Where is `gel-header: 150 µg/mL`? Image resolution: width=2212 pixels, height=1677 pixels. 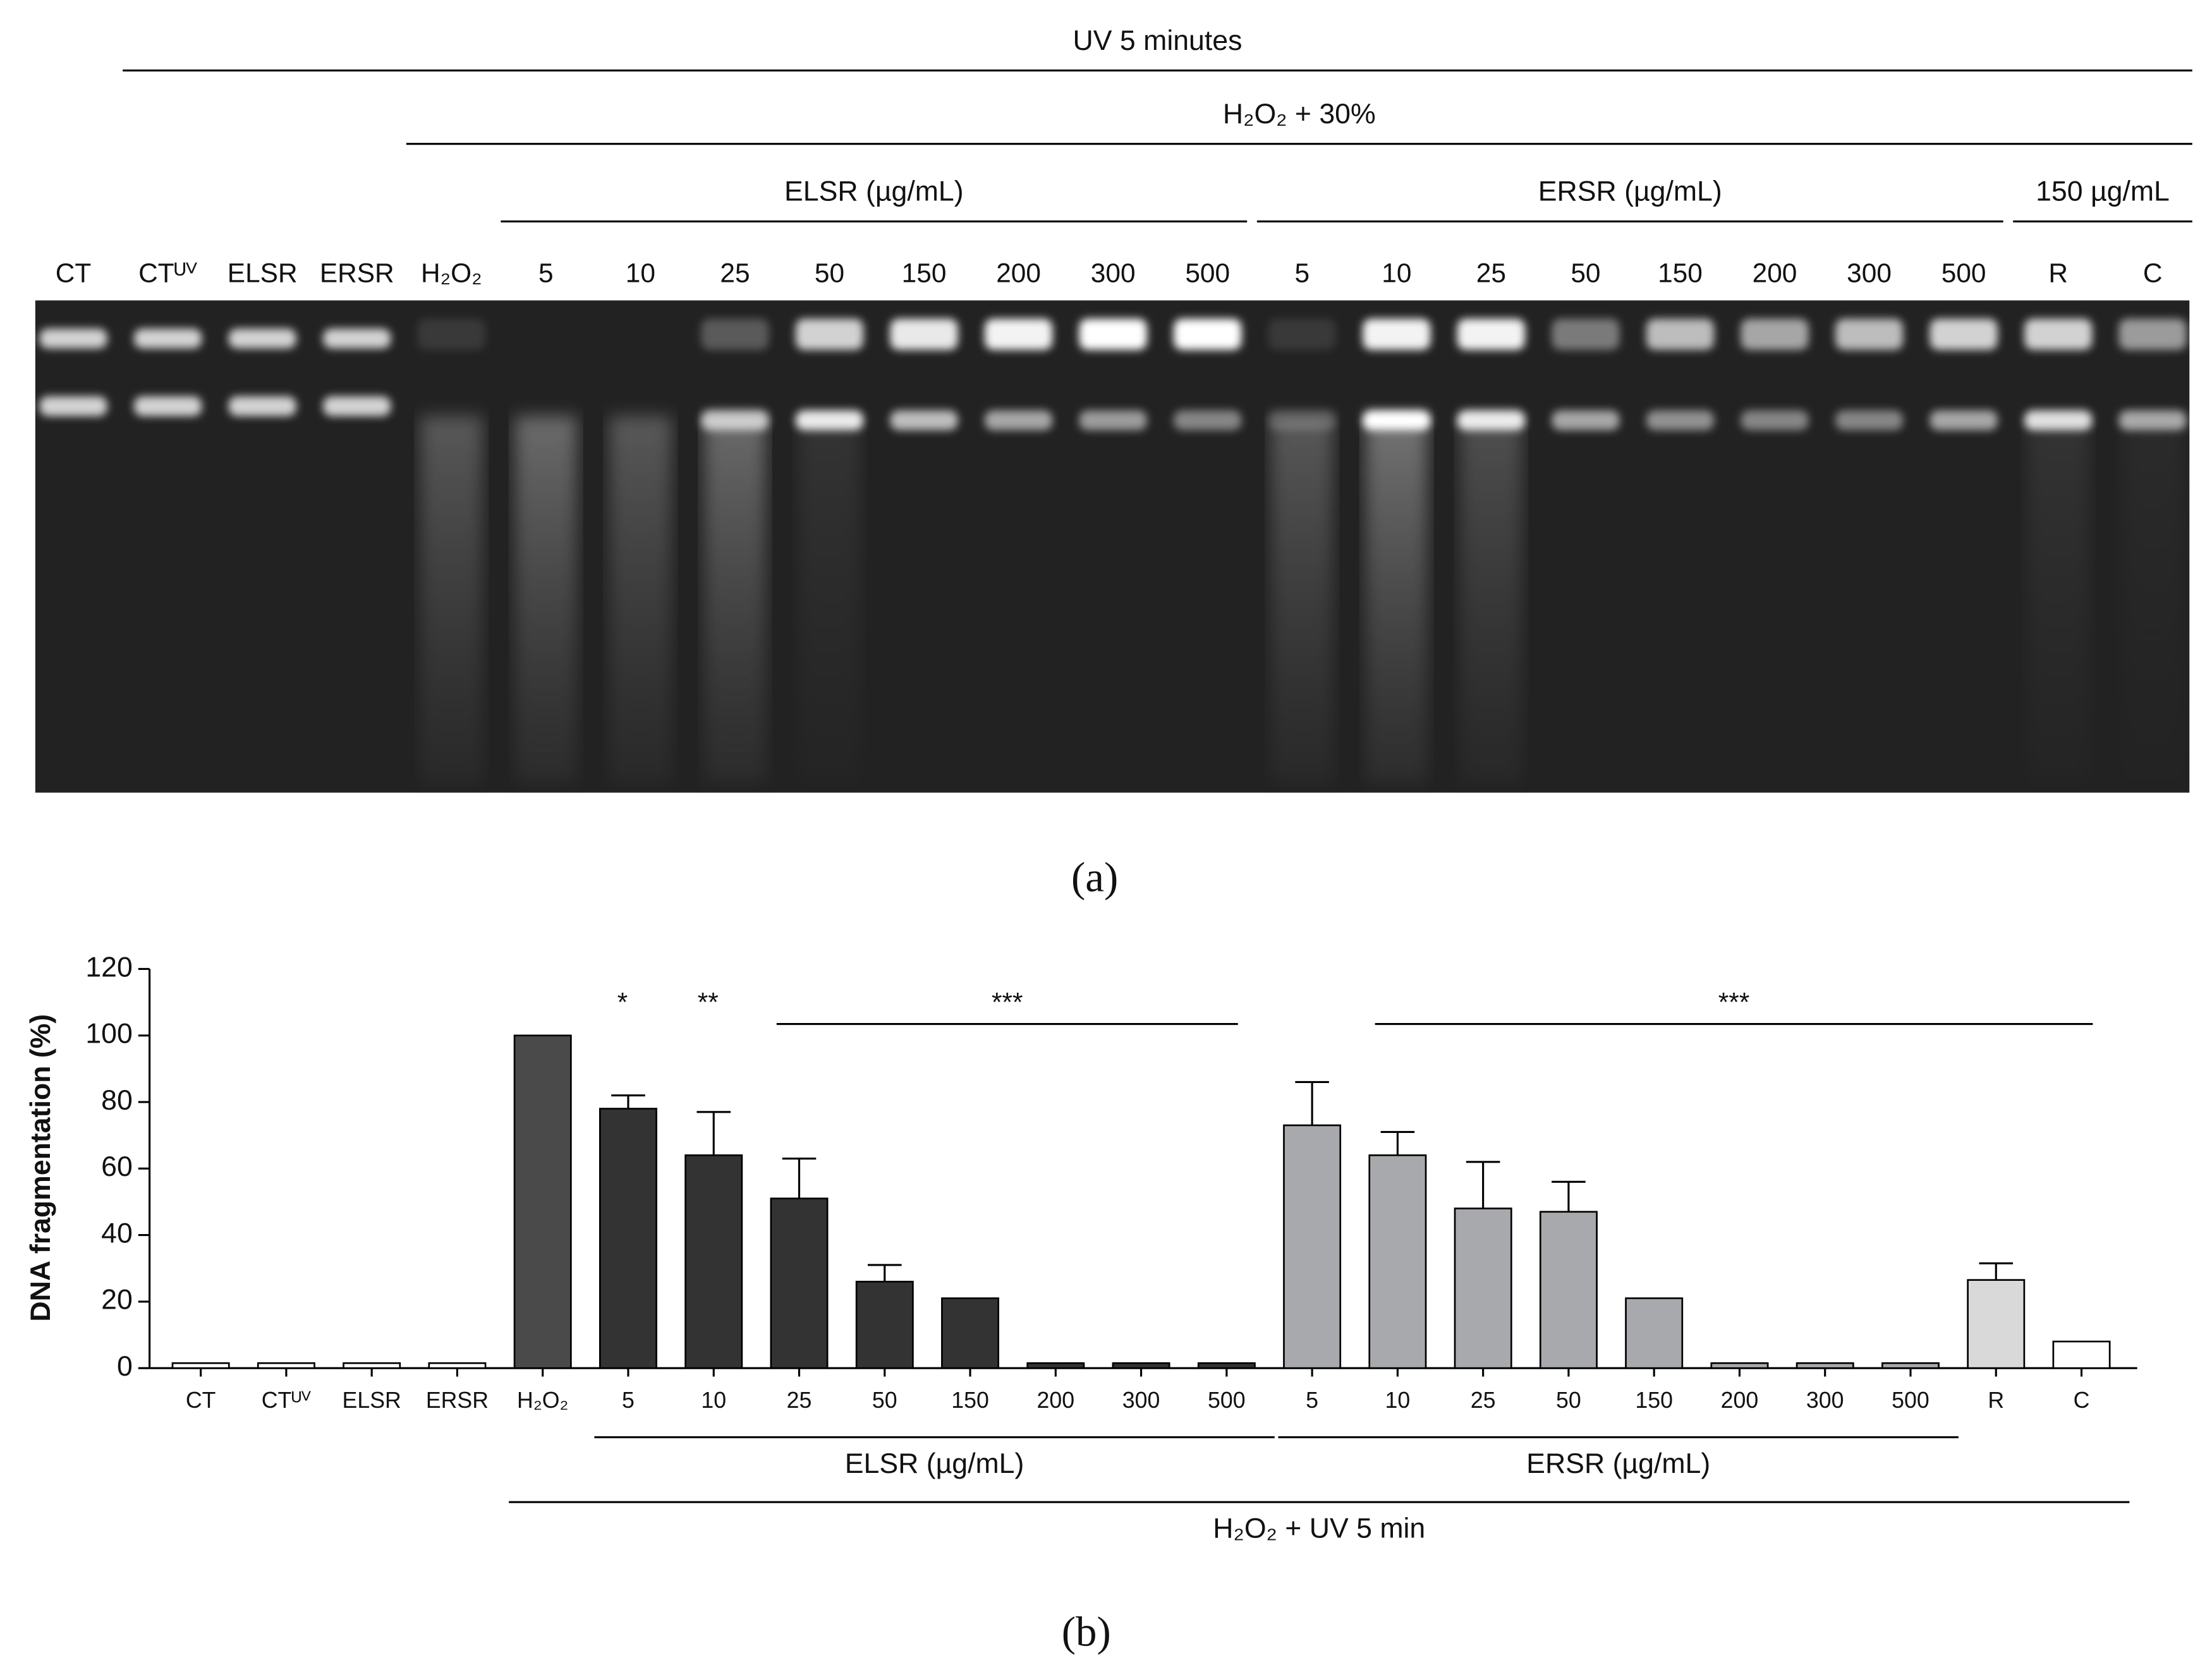
gel-header: 150 µg/mL is located at coordinates (2103, 192).